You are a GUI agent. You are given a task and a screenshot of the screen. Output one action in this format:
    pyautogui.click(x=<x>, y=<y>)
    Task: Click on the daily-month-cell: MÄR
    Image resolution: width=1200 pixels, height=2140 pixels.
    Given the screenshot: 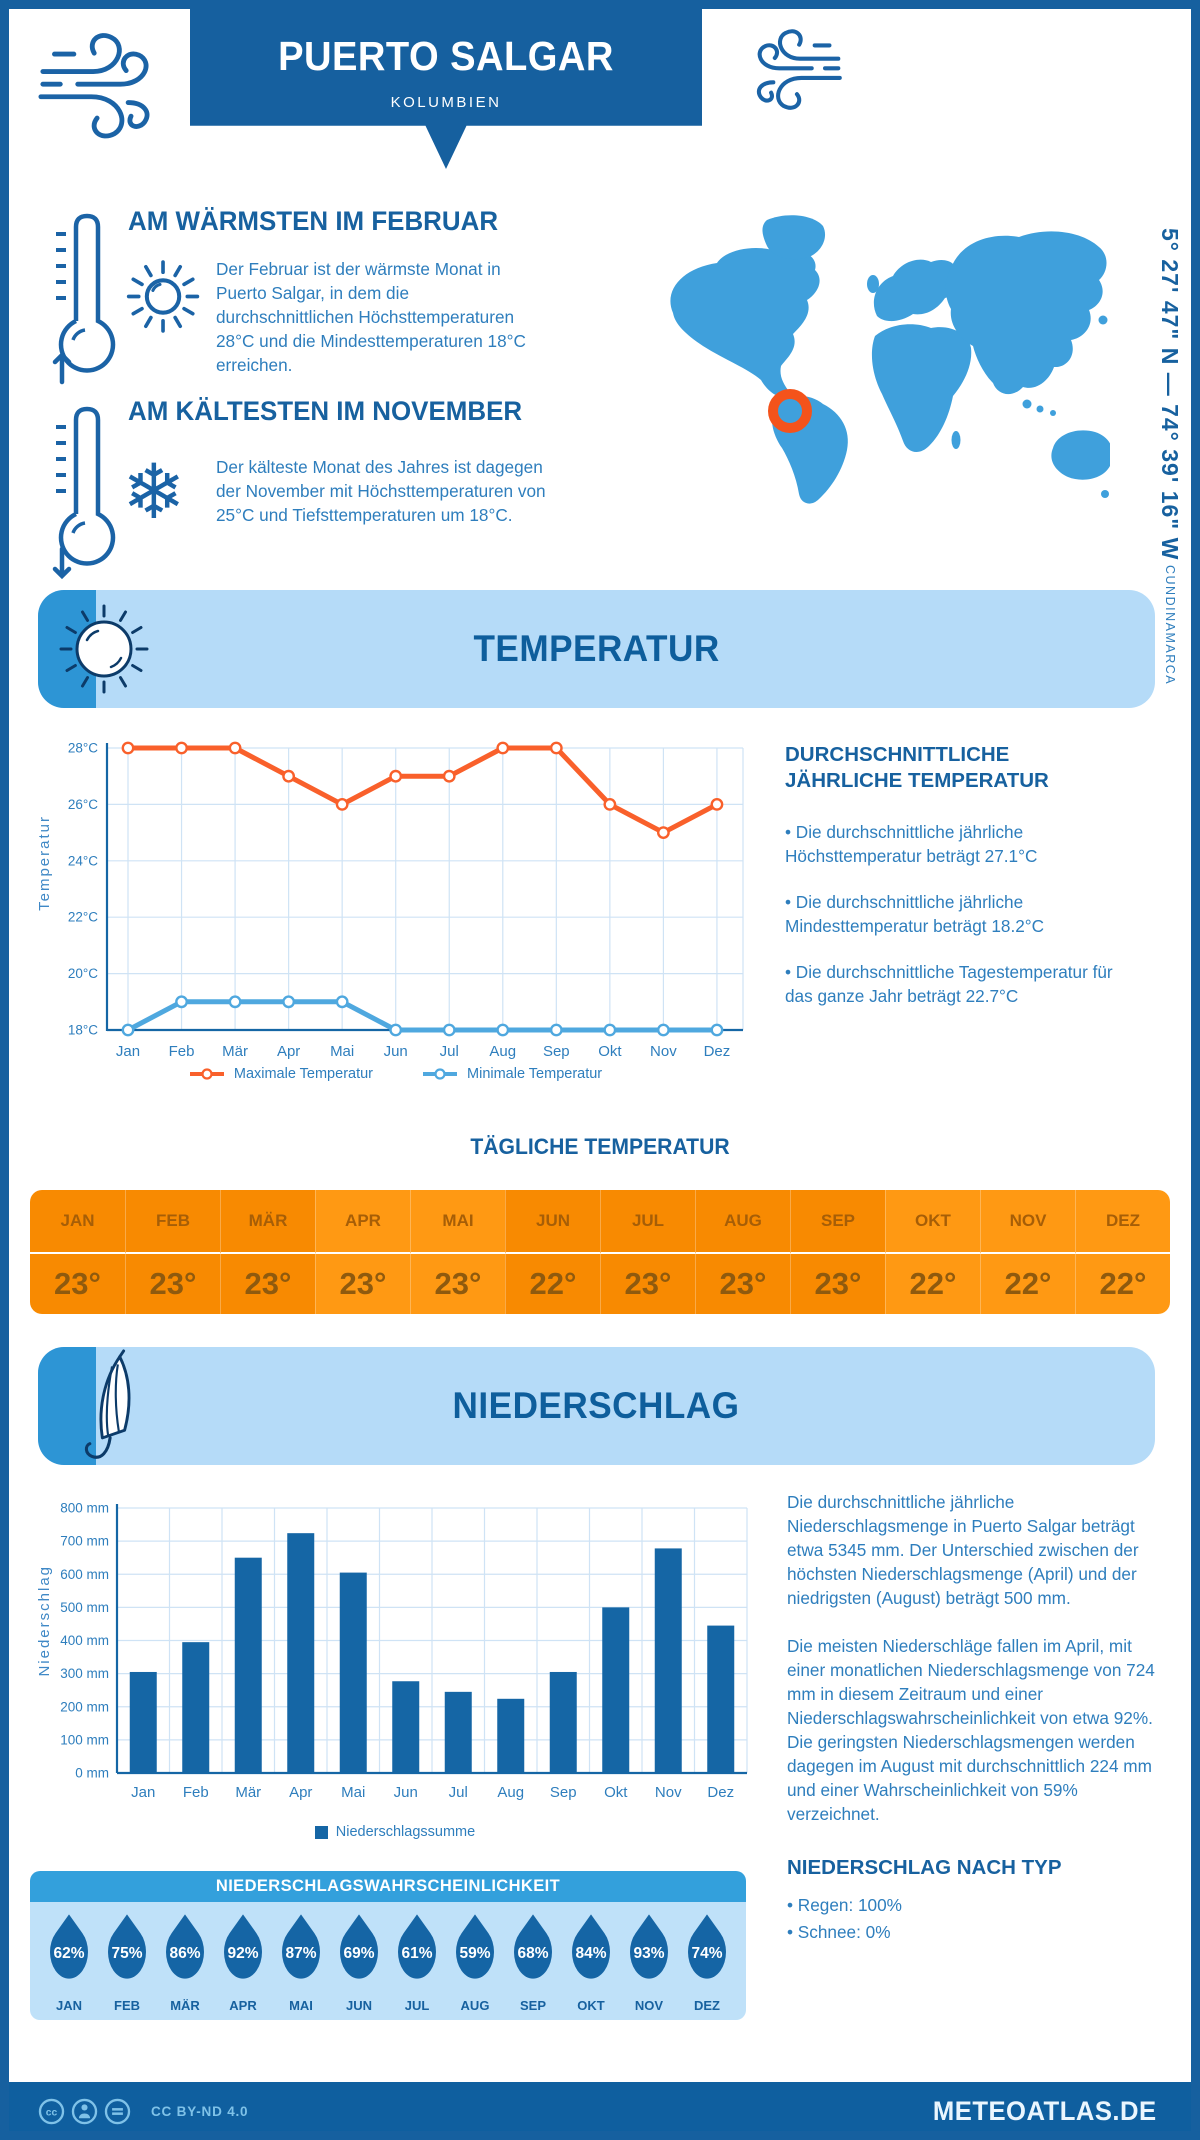 What is the action you would take?
    pyautogui.click(x=267, y=1222)
    